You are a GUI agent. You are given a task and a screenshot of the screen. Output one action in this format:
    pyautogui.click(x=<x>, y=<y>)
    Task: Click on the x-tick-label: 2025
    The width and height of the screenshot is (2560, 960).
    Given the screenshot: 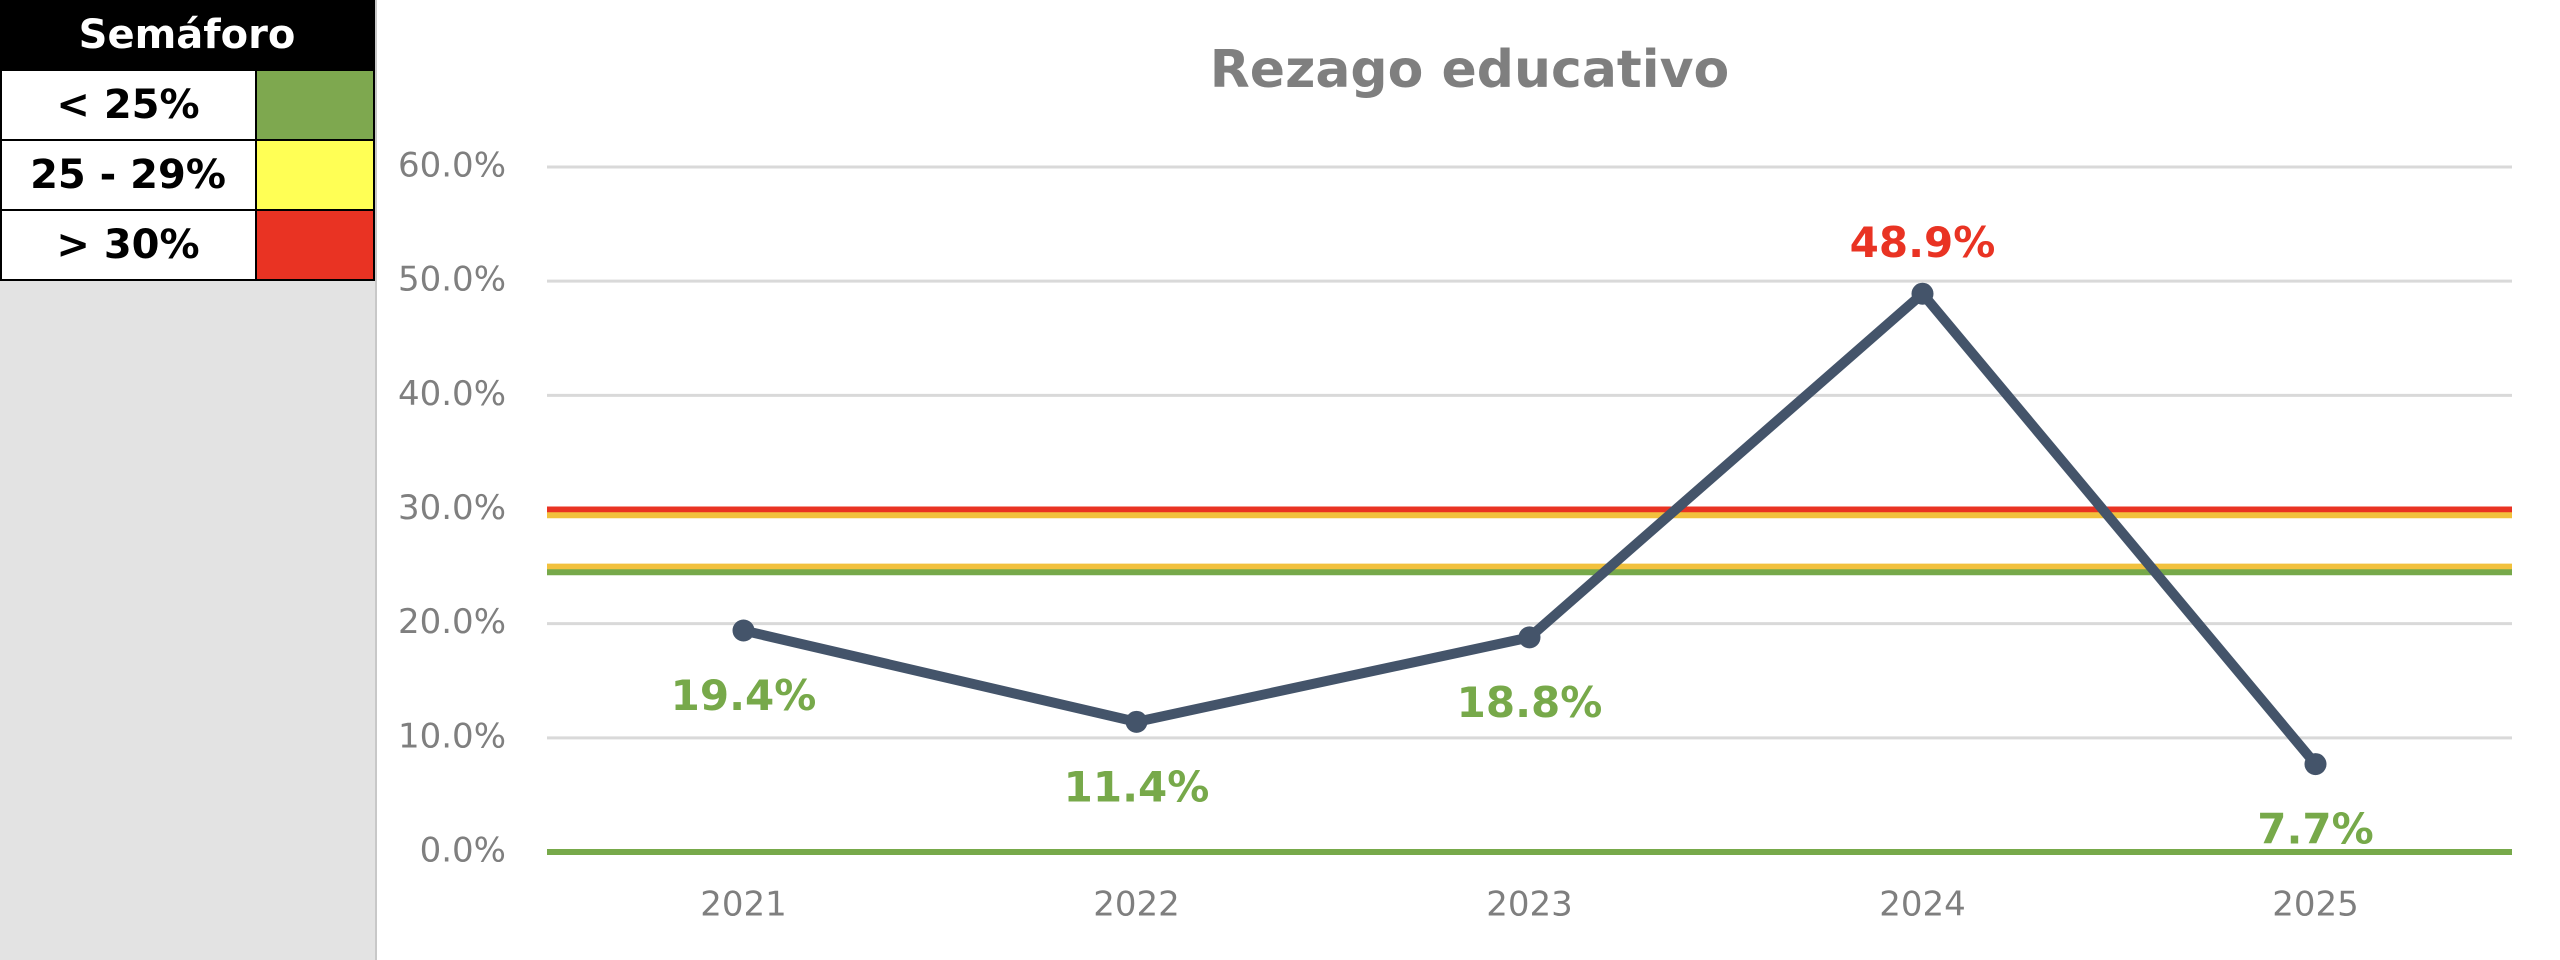 What is the action you would take?
    pyautogui.click(x=2315, y=905)
    